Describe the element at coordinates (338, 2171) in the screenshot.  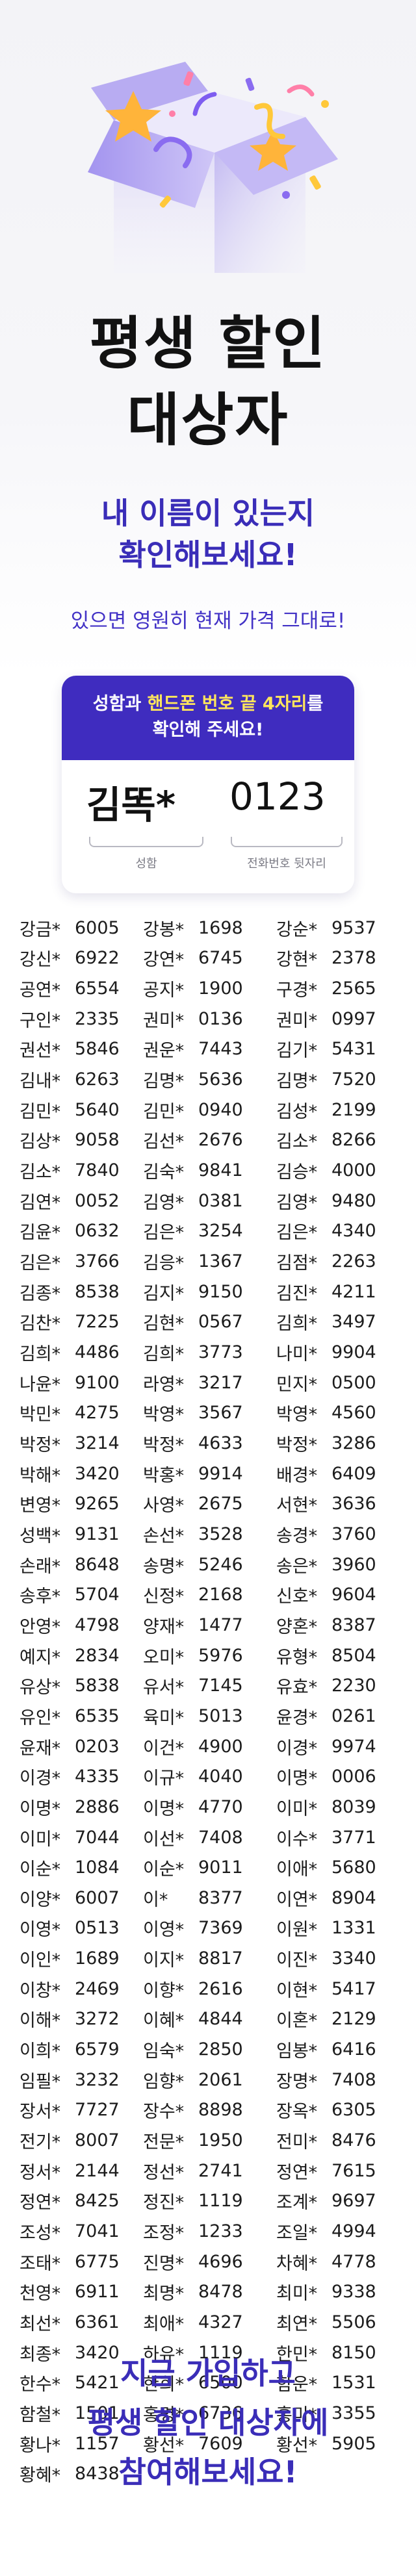
I see `list-item: 정연* 7615` at that location.